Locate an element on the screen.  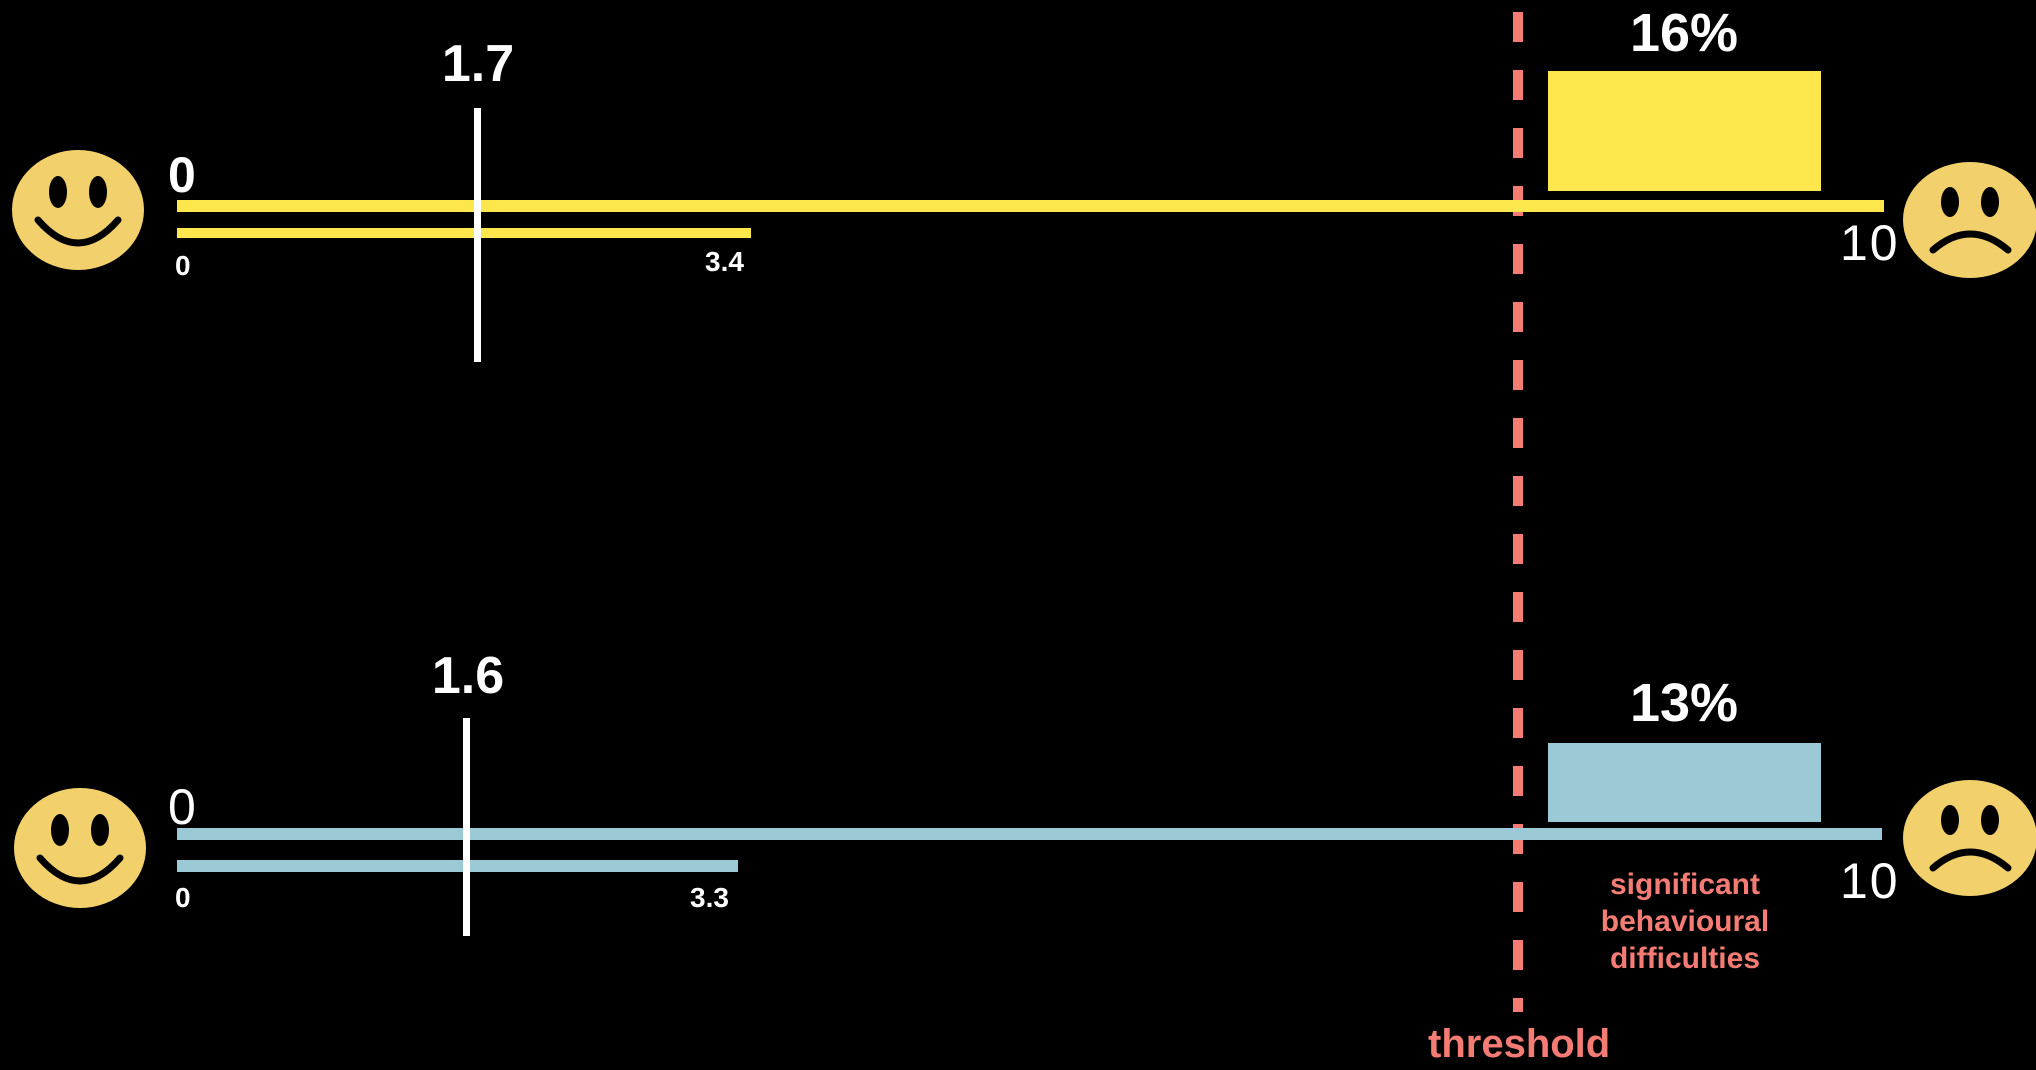
note-line: difficulties is located at coordinates (1684, 958).